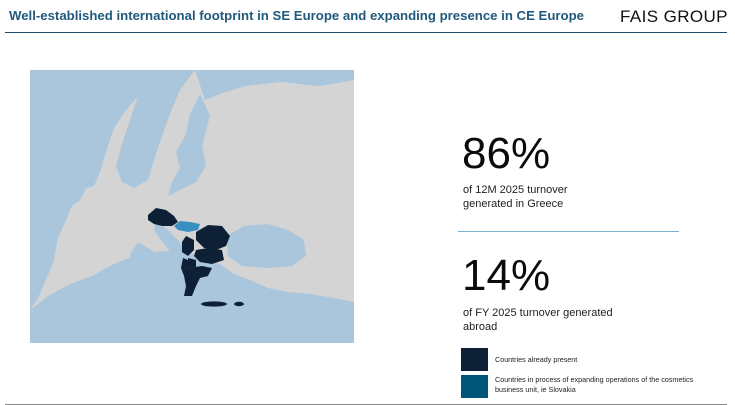  What do you see at coordinates (239, 304) in the screenshot?
I see `island-cyprus` at bounding box center [239, 304].